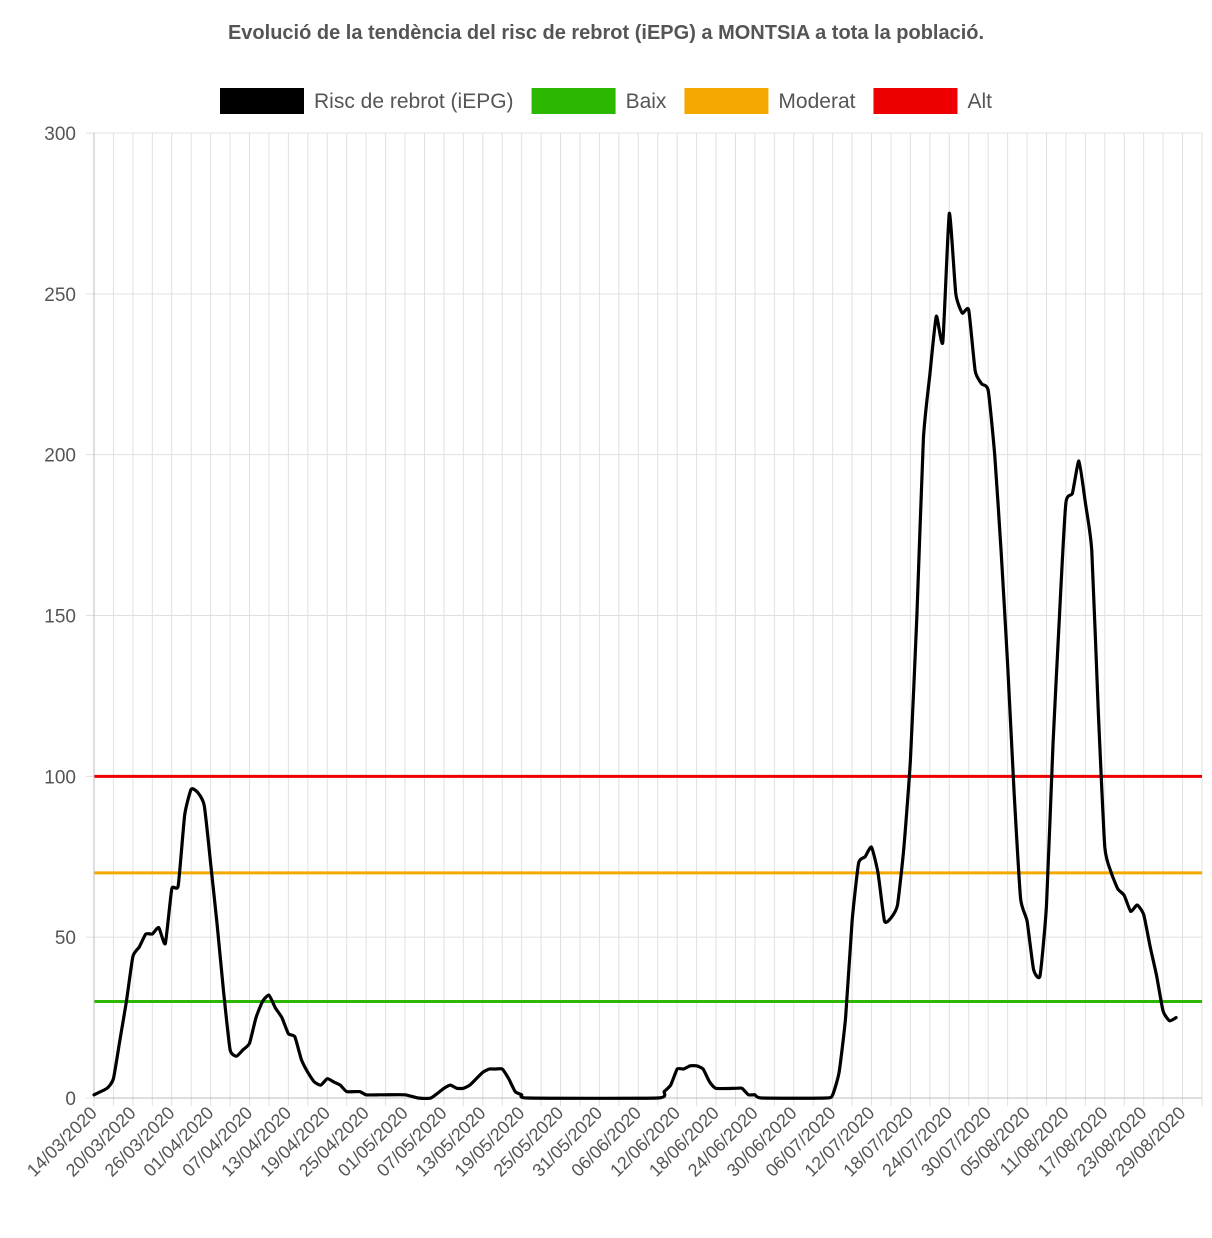 The width and height of the screenshot is (1212, 1238). What do you see at coordinates (60, 295) in the screenshot?
I see `y-tick-label: 250` at bounding box center [60, 295].